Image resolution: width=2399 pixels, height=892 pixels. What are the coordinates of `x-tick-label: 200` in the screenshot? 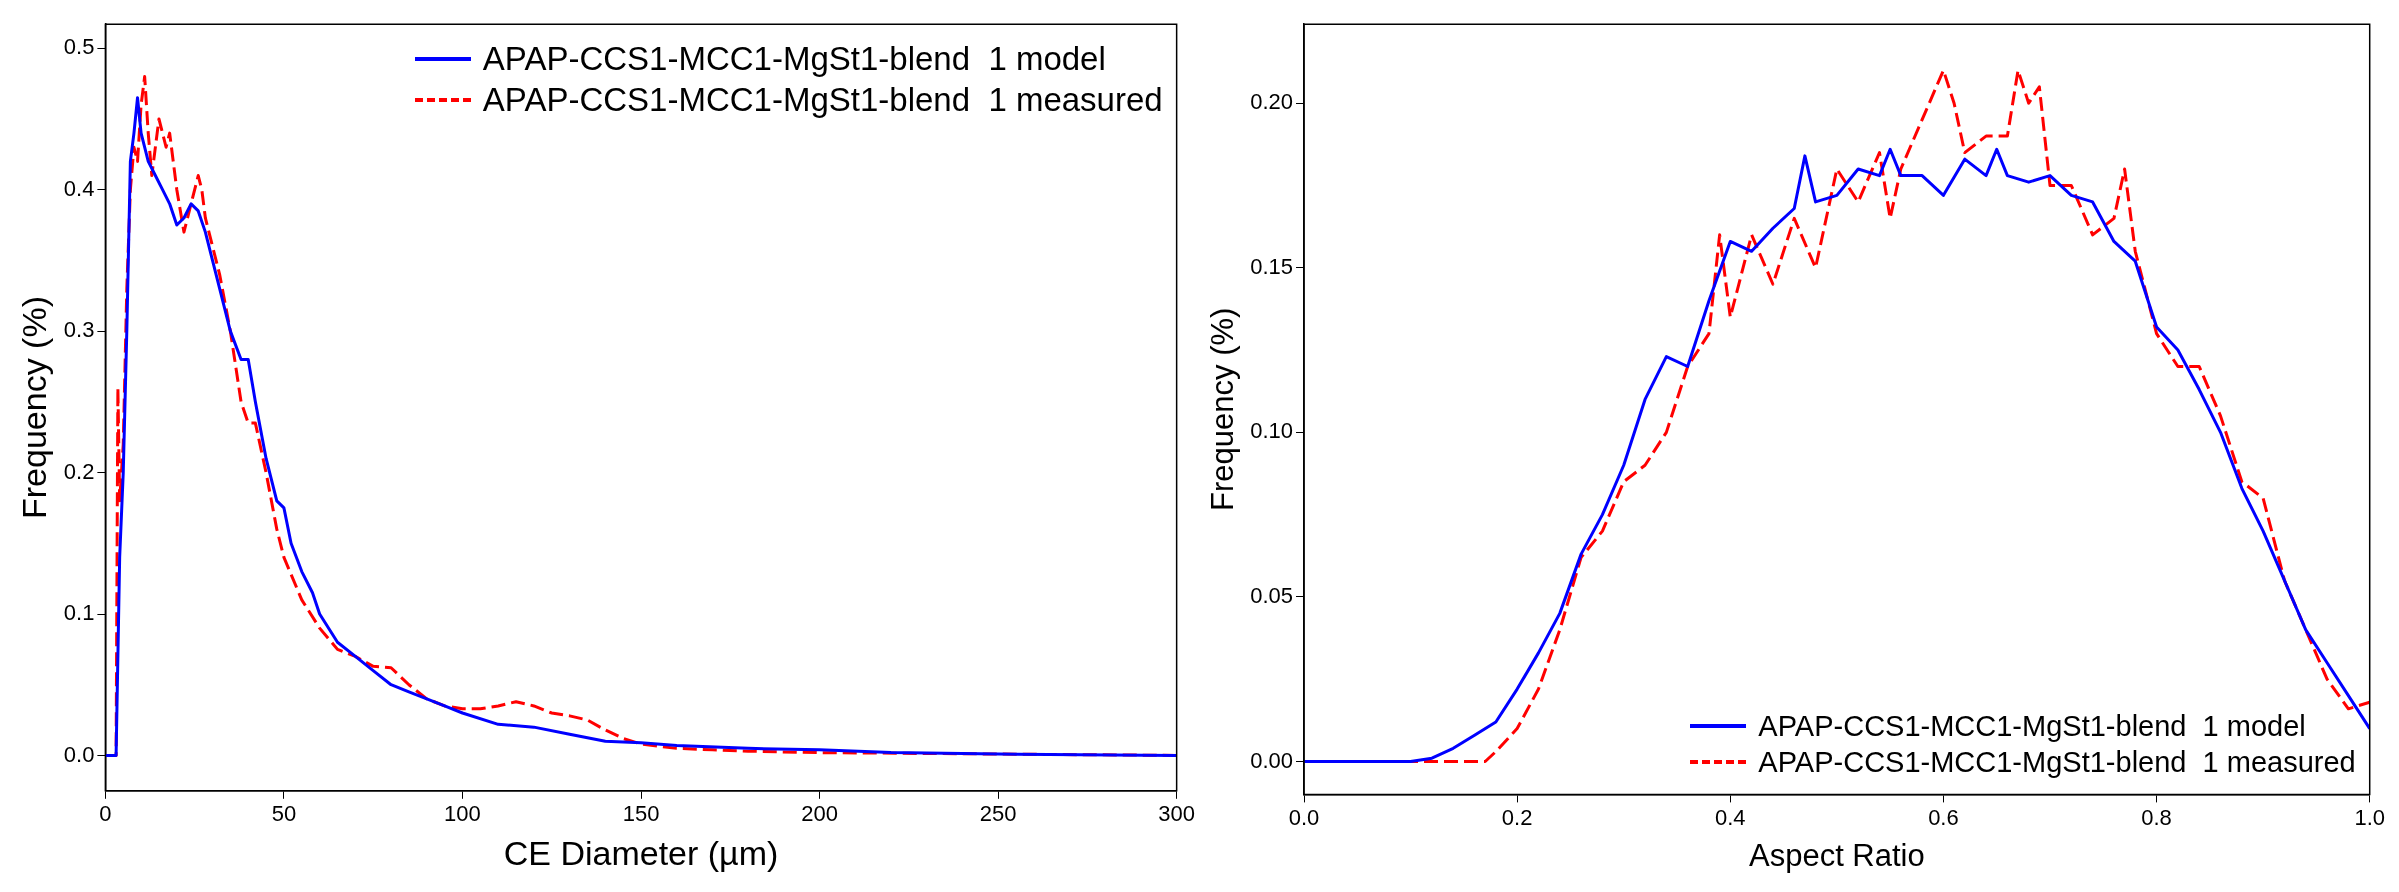 It's located at (819, 814).